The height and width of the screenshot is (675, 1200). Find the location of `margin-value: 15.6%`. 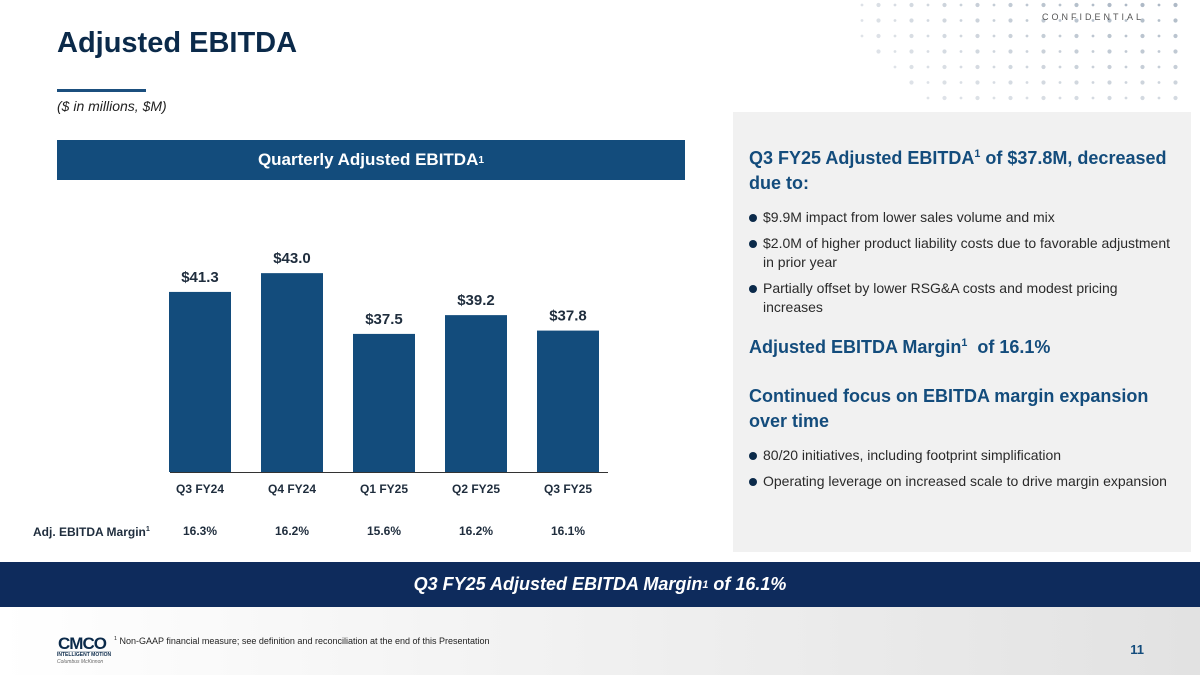

margin-value: 15.6% is located at coordinates (384, 531).